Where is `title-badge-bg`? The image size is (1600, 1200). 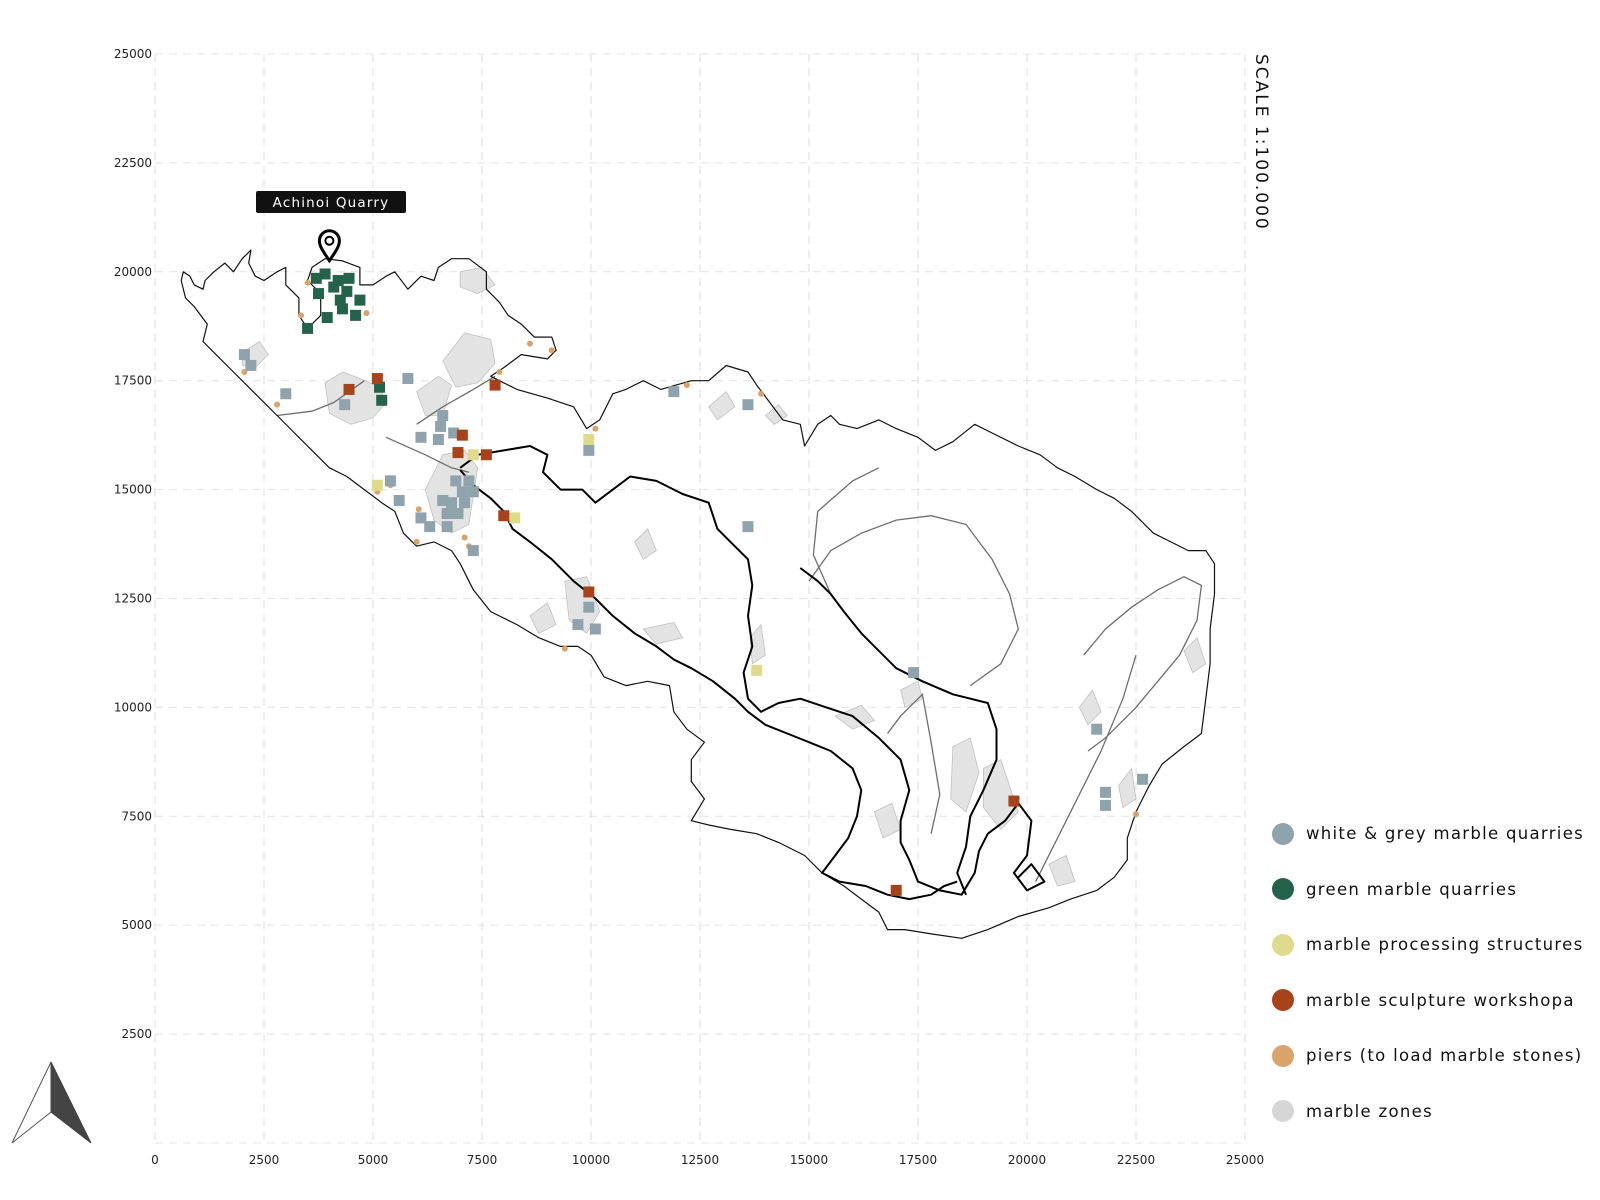
title-badge-bg is located at coordinates (331, 202).